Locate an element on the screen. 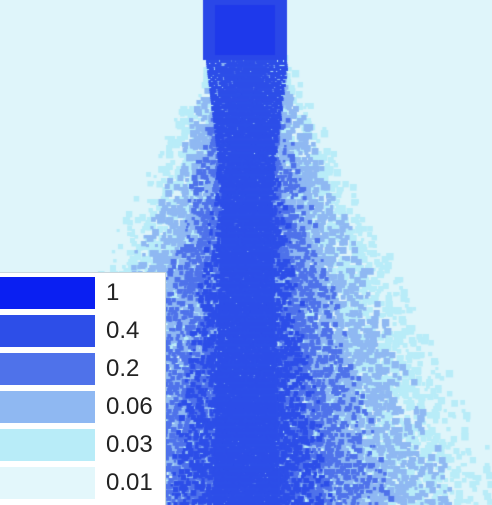 The width and height of the screenshot is (492, 505). legend-label: 0.2 is located at coordinates (123, 368).